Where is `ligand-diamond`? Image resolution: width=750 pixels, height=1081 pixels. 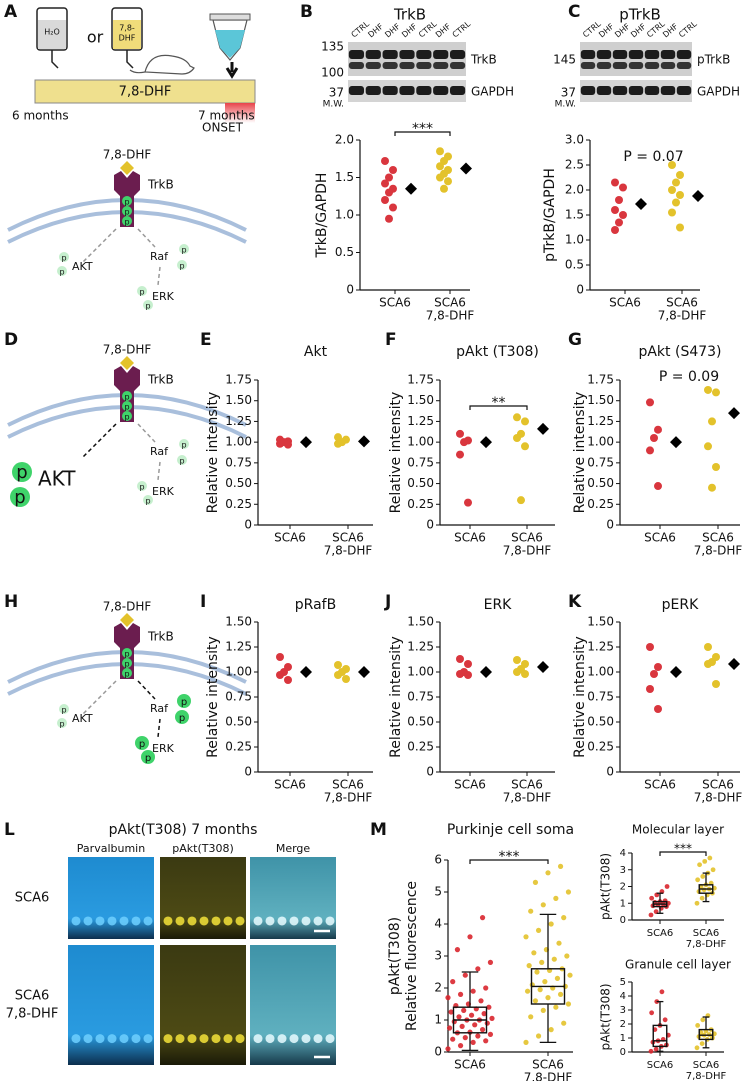
ligand-diamond is located at coordinates (127, 363).